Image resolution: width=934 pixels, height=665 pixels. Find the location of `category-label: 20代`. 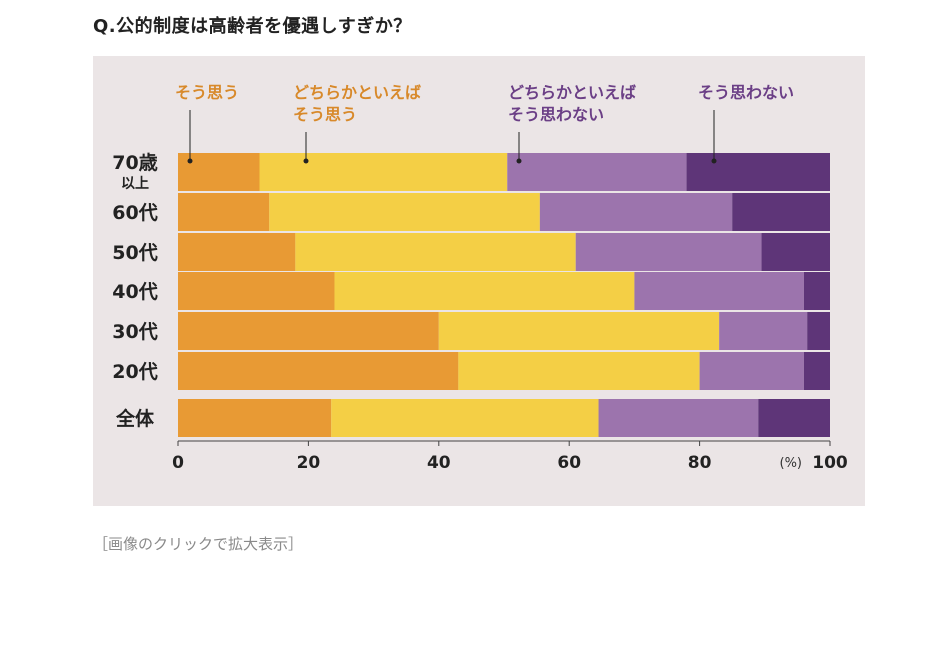

category-label: 20代 is located at coordinates (134, 372).